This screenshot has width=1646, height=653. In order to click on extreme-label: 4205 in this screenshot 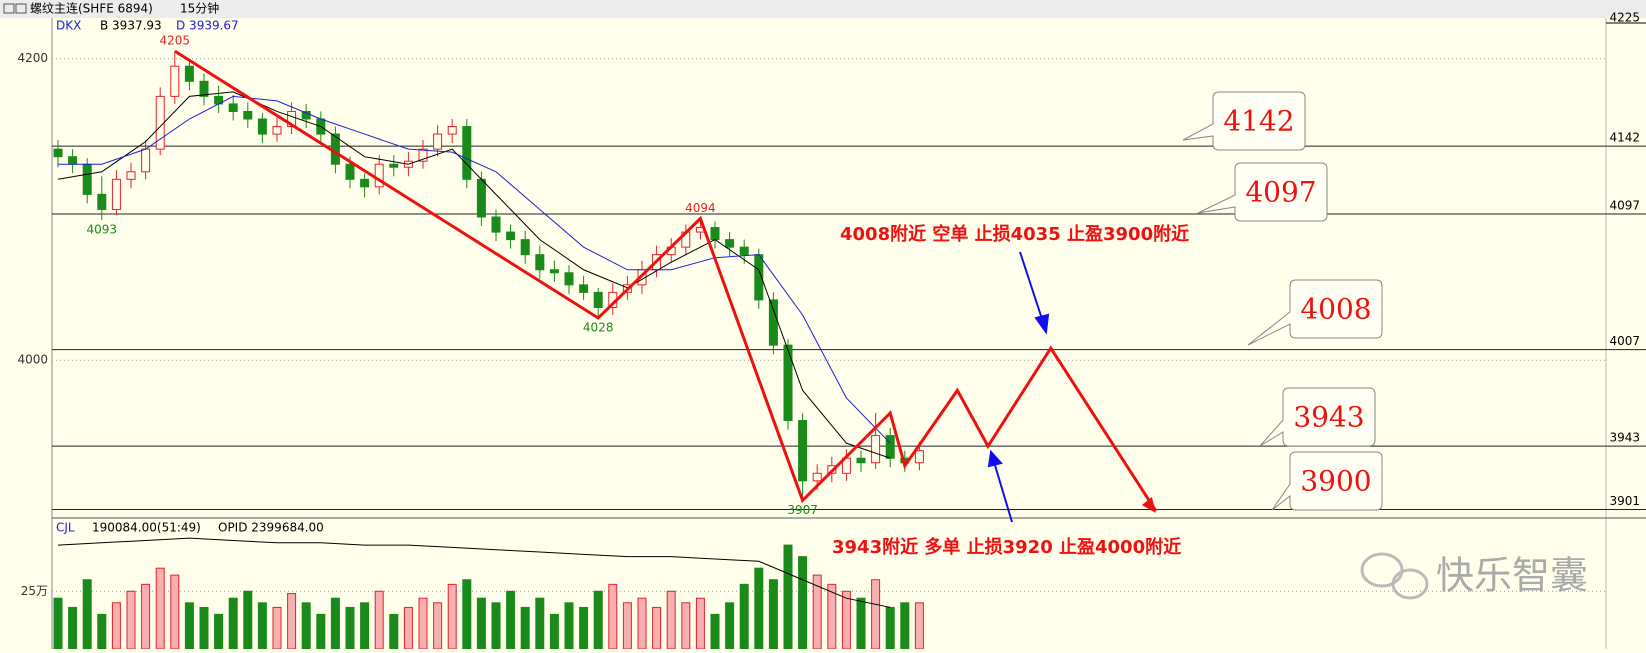, I will do `click(175, 41)`.